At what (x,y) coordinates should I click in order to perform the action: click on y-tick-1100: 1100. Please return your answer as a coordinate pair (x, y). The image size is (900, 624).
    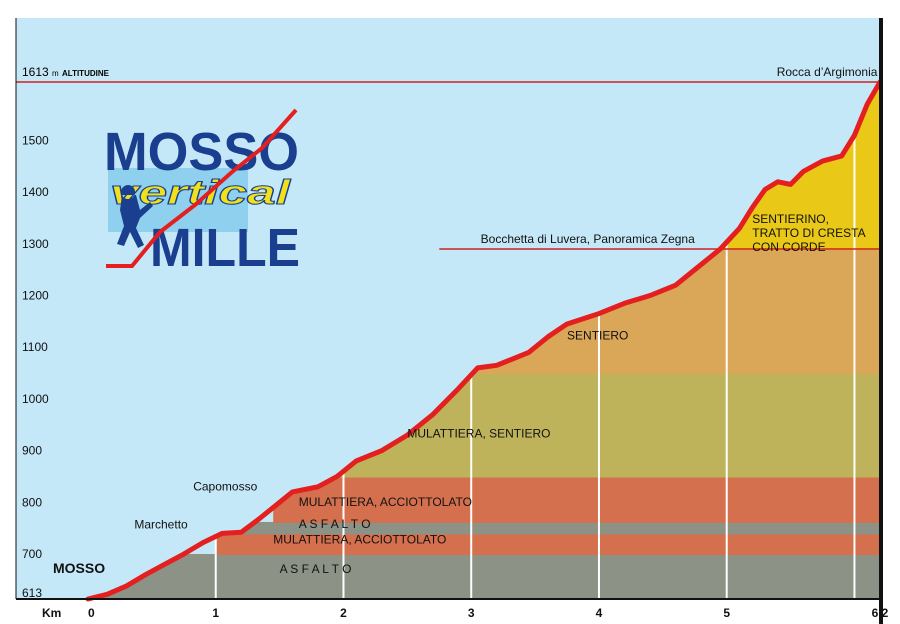
    Looking at the image, I should click on (35, 347).